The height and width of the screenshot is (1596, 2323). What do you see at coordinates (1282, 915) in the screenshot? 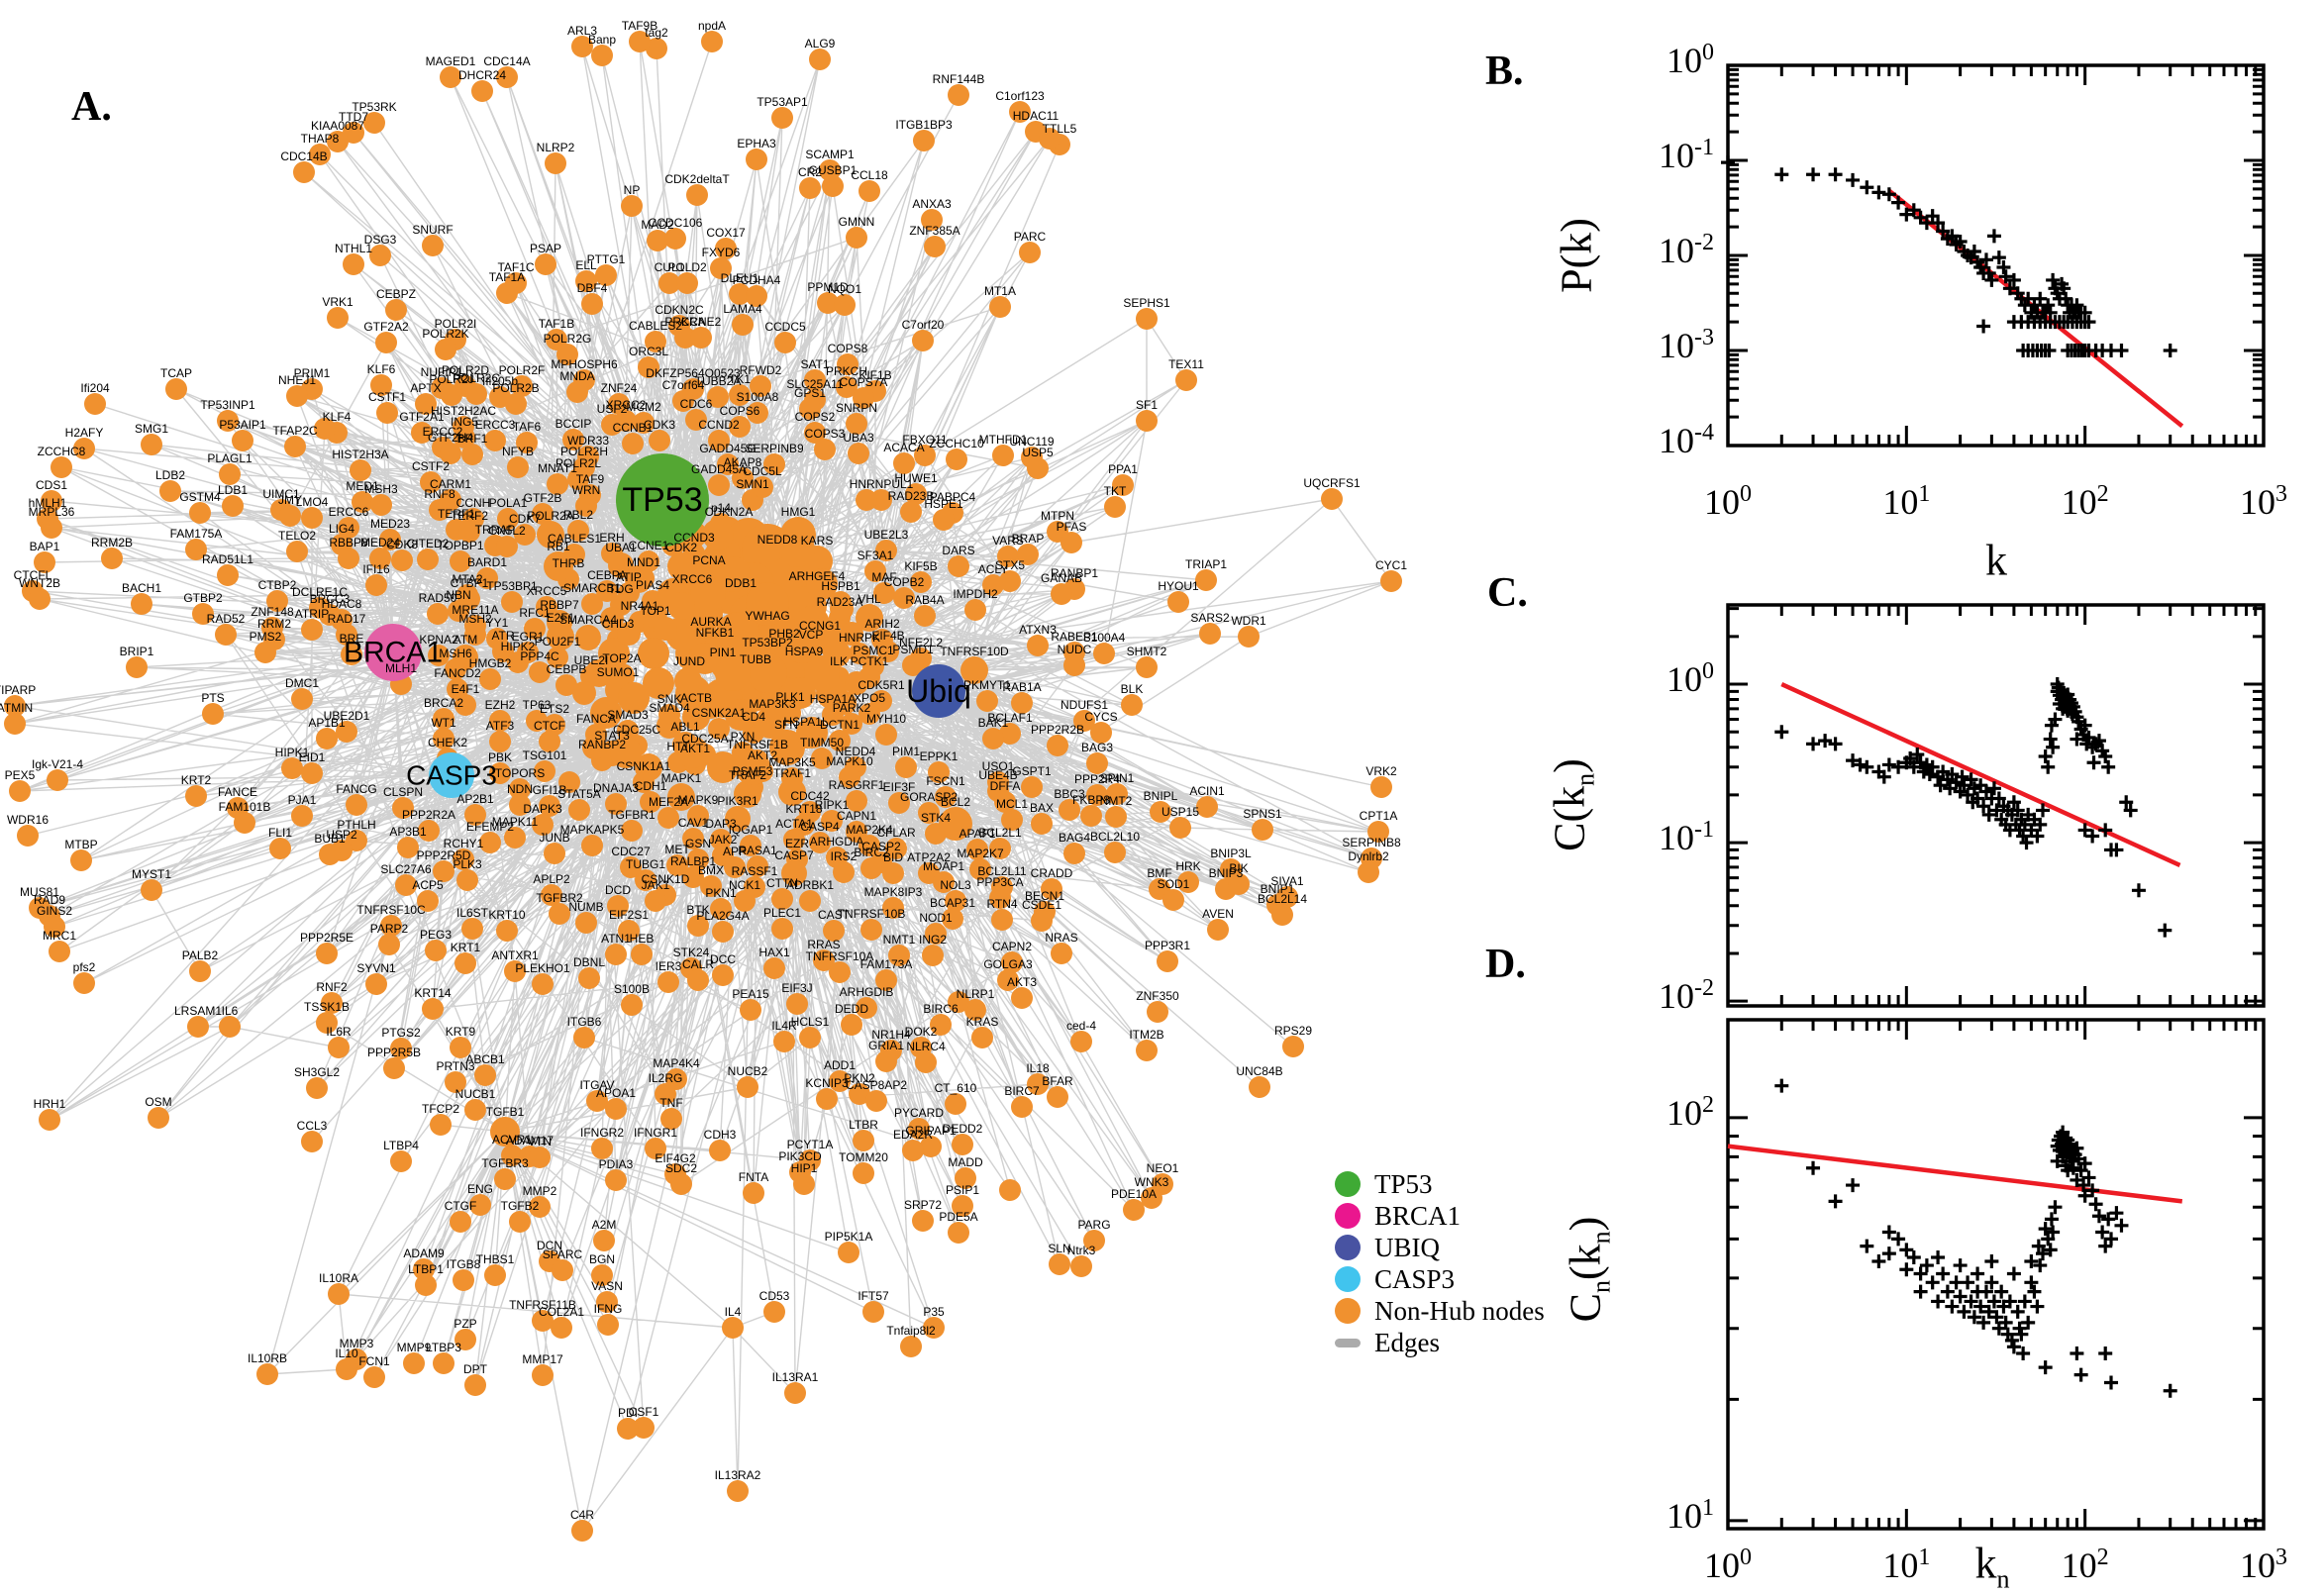
I see `node-BCL2L14` at bounding box center [1282, 915].